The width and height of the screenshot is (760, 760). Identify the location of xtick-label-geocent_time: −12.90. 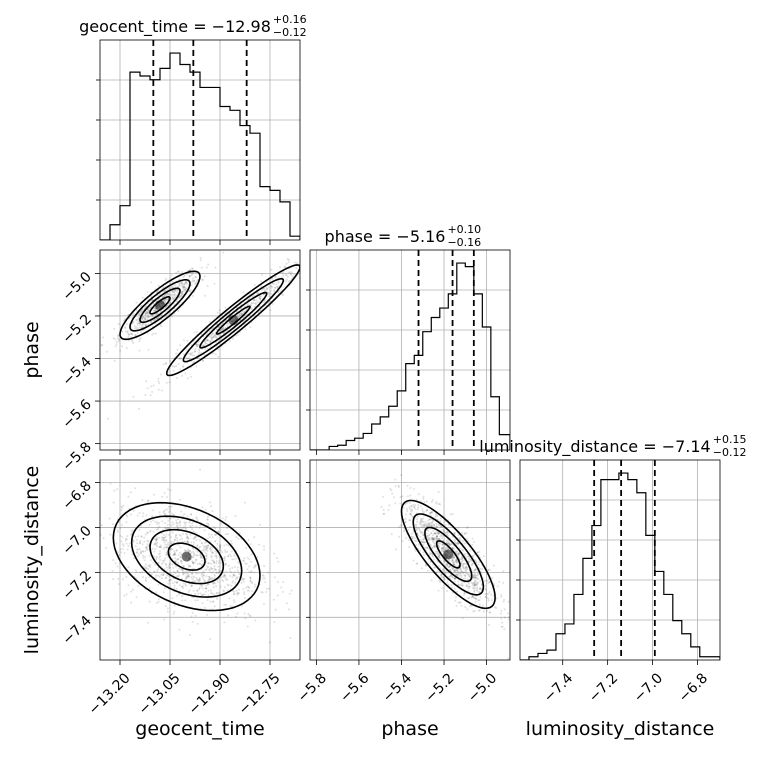
(210, 694).